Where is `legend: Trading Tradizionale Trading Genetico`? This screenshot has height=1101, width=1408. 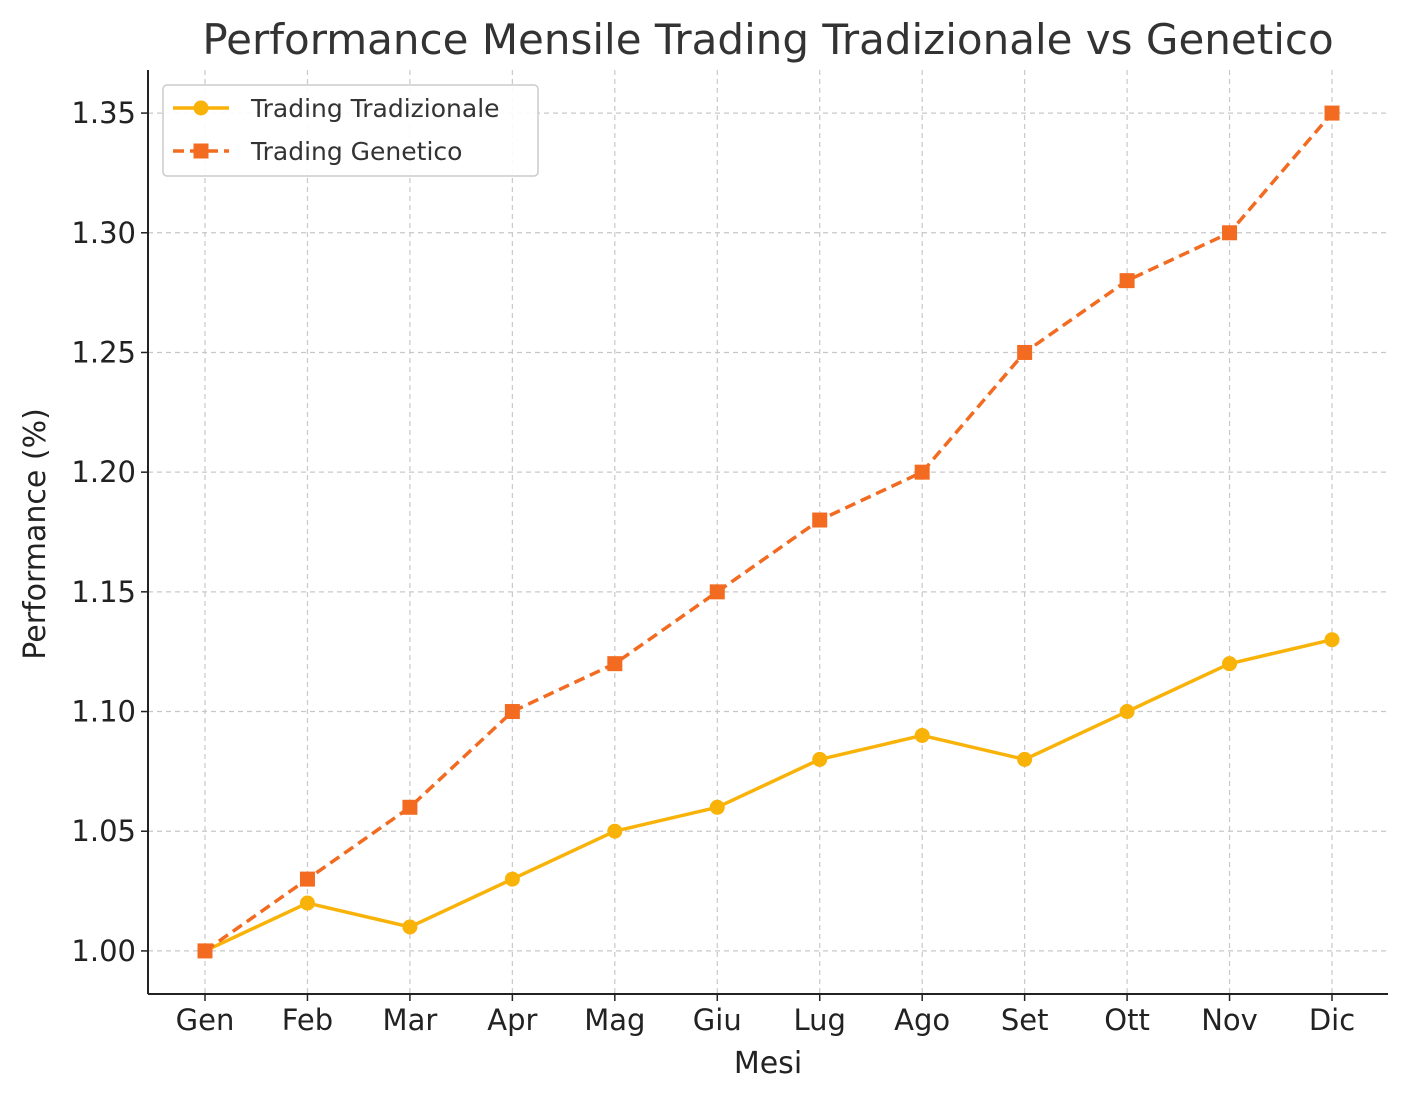
legend: Trading Tradizionale Trading Genetico is located at coordinates (350, 130).